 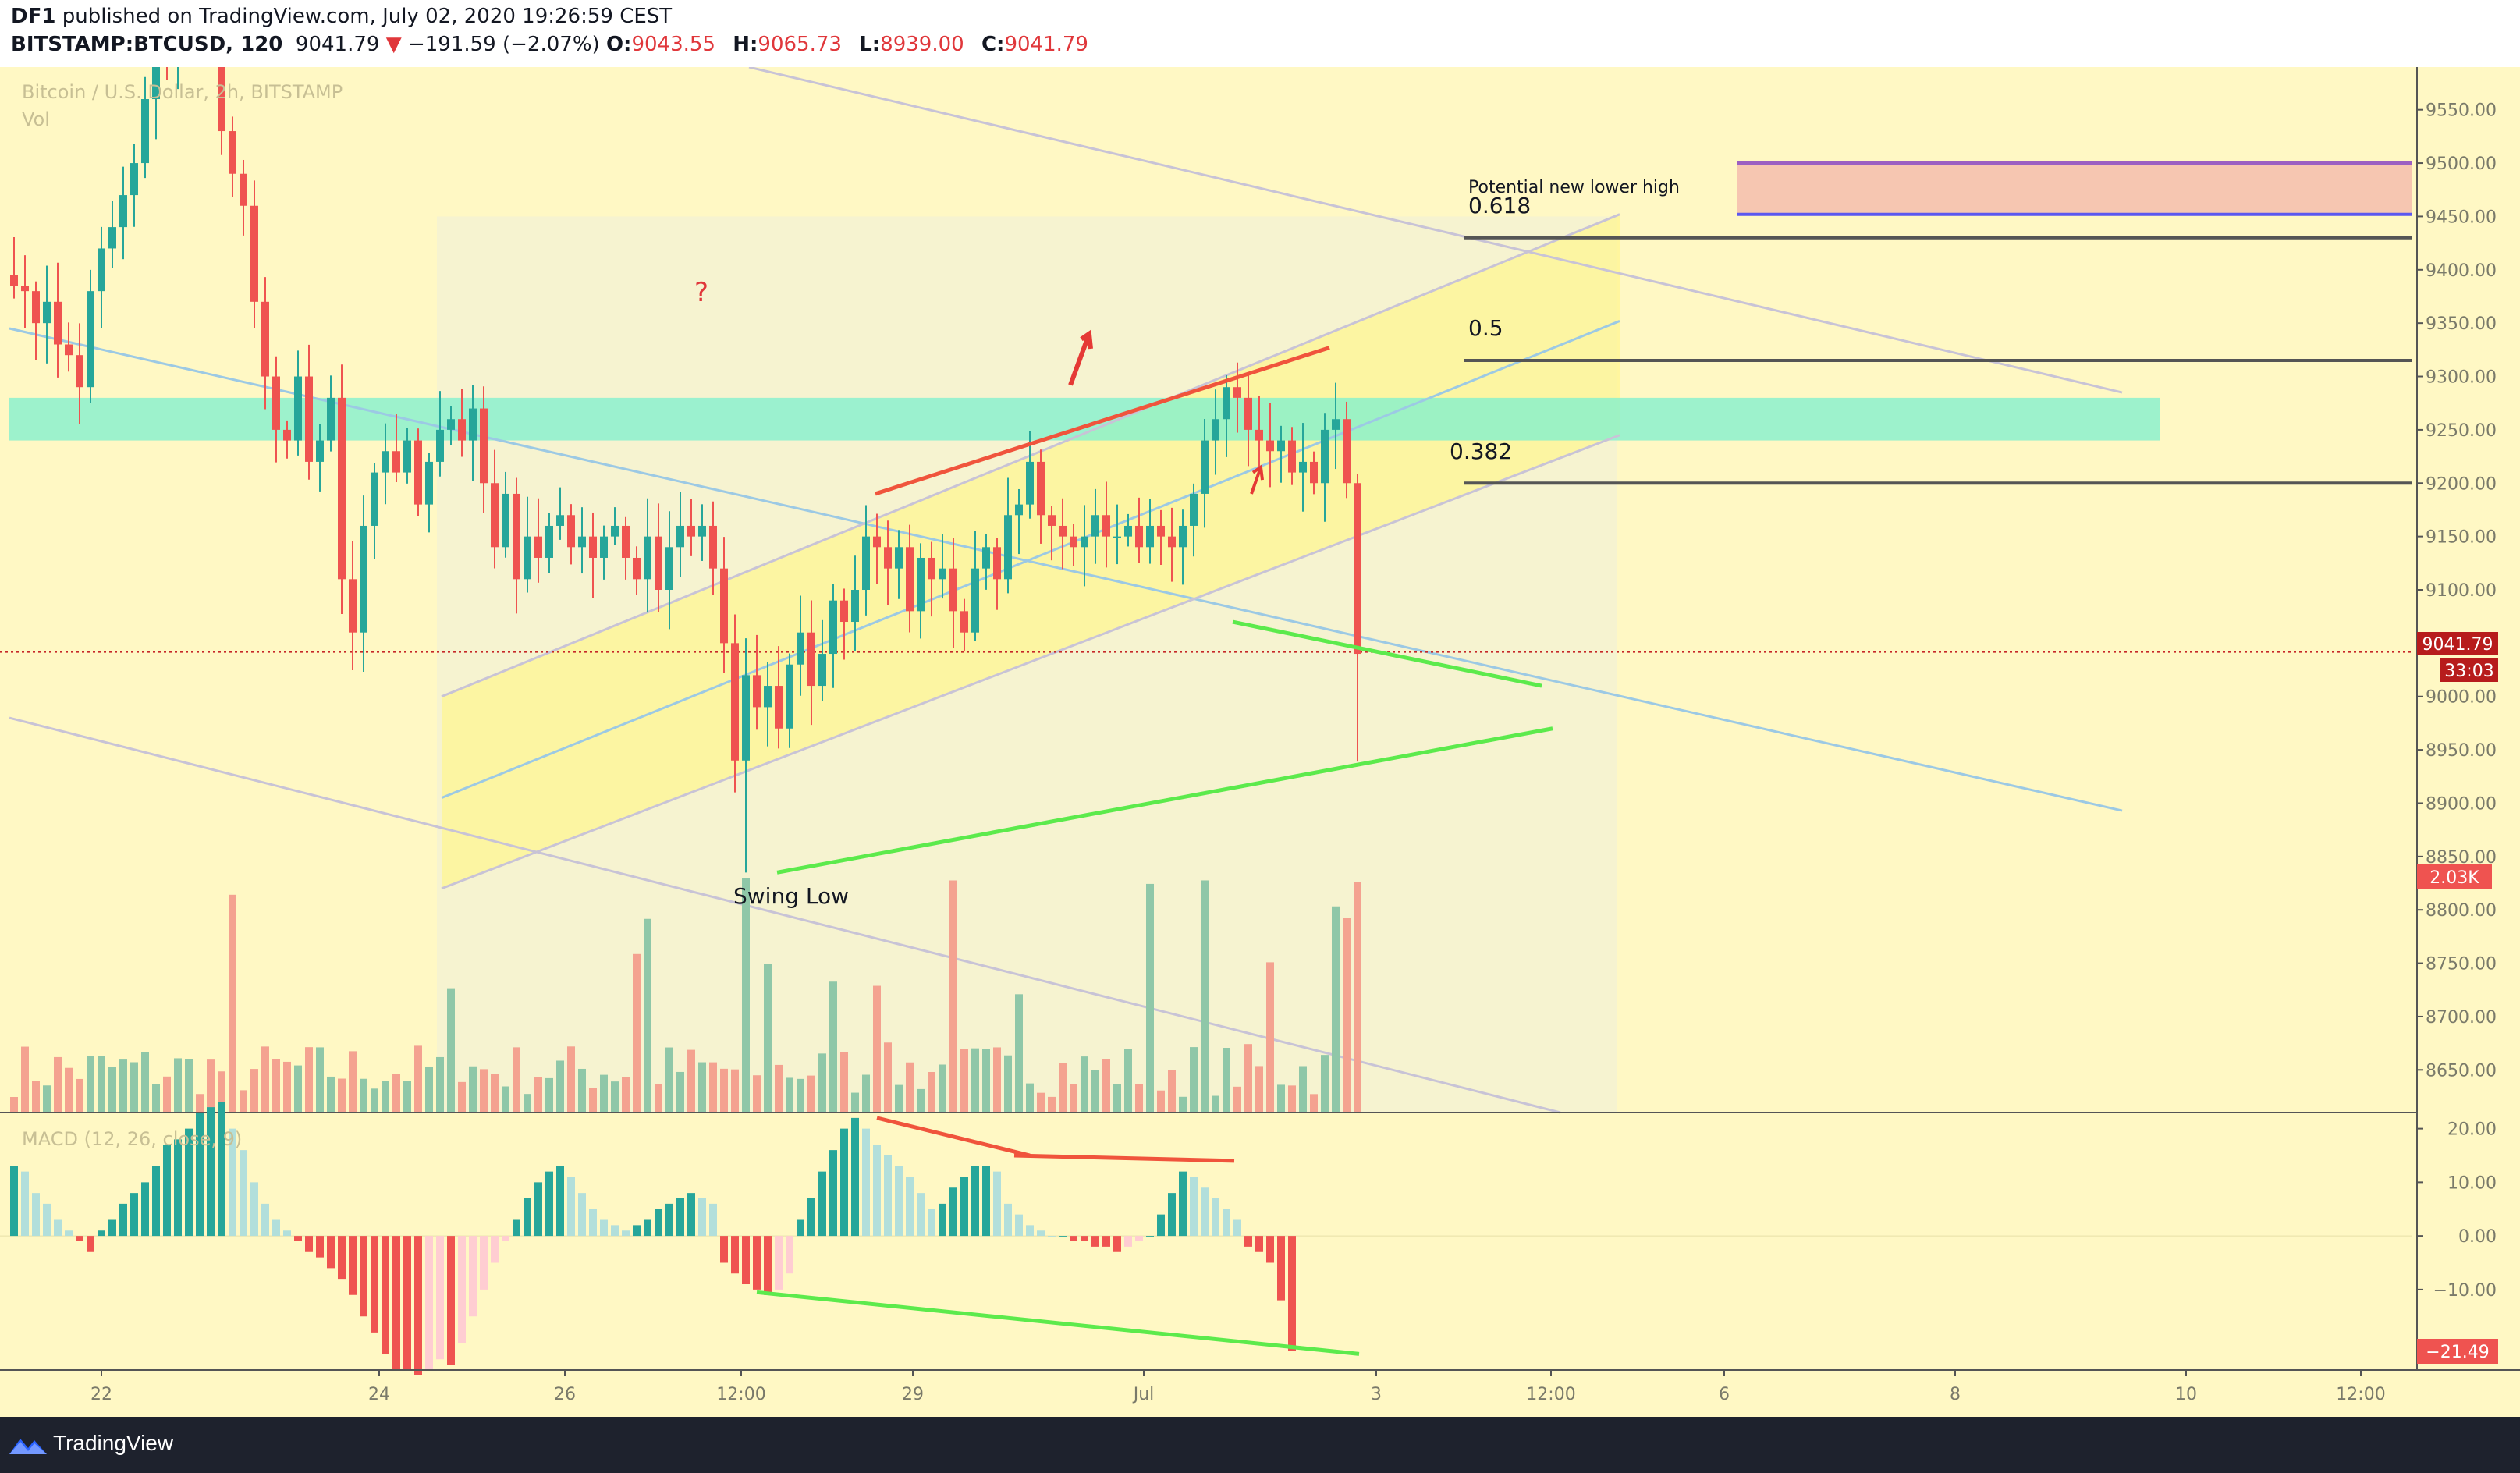 What do you see at coordinates (34, 16) in the screenshot?
I see `author-name: DF1` at bounding box center [34, 16].